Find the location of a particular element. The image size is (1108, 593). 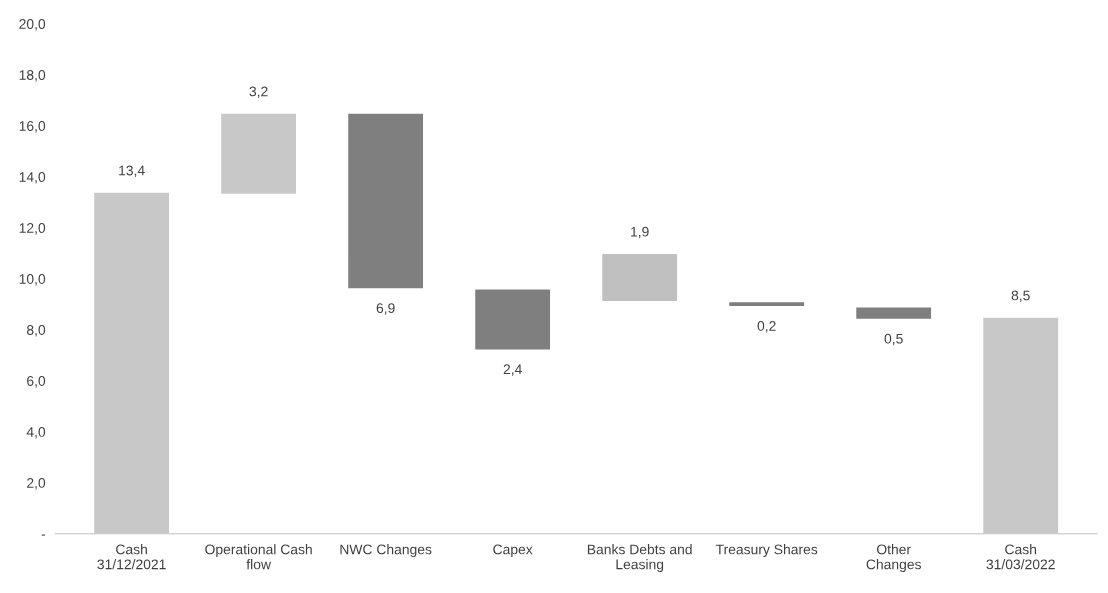

y-tick-label: 12,0 is located at coordinates (32, 229).